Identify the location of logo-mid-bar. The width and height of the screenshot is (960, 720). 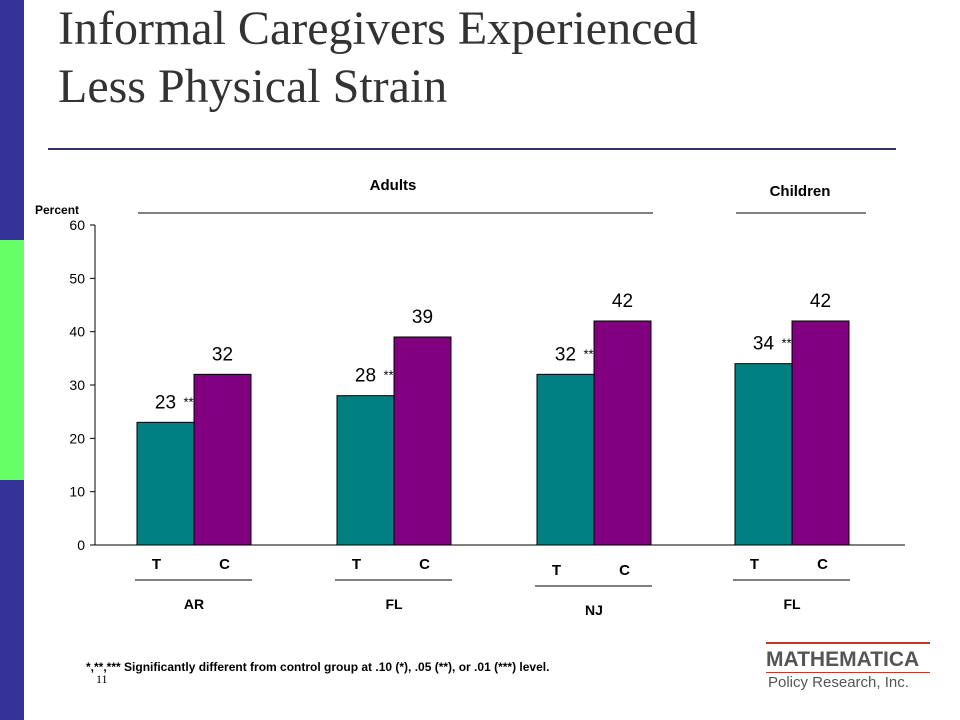
(848, 672).